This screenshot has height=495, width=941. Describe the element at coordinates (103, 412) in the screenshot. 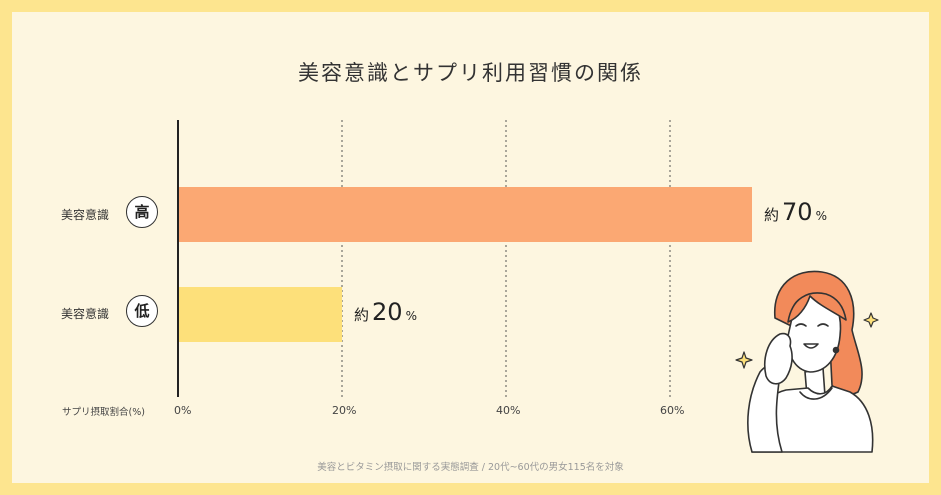

I see `x-axis-label: サプリ摂取割合(%)` at that location.